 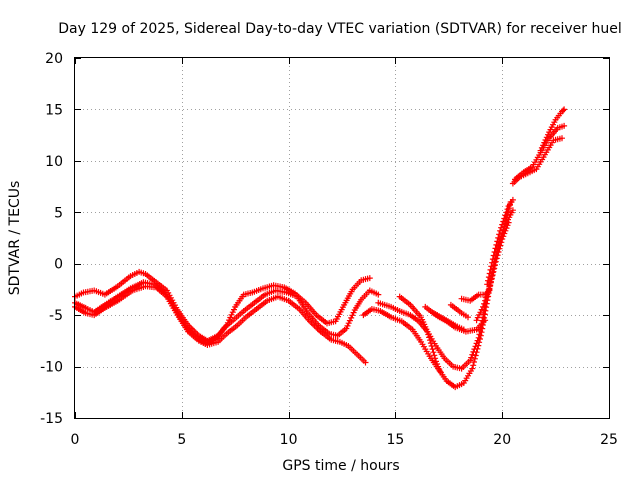 What do you see at coordinates (75, 440) in the screenshot?
I see `x-tick-label: 0` at bounding box center [75, 440].